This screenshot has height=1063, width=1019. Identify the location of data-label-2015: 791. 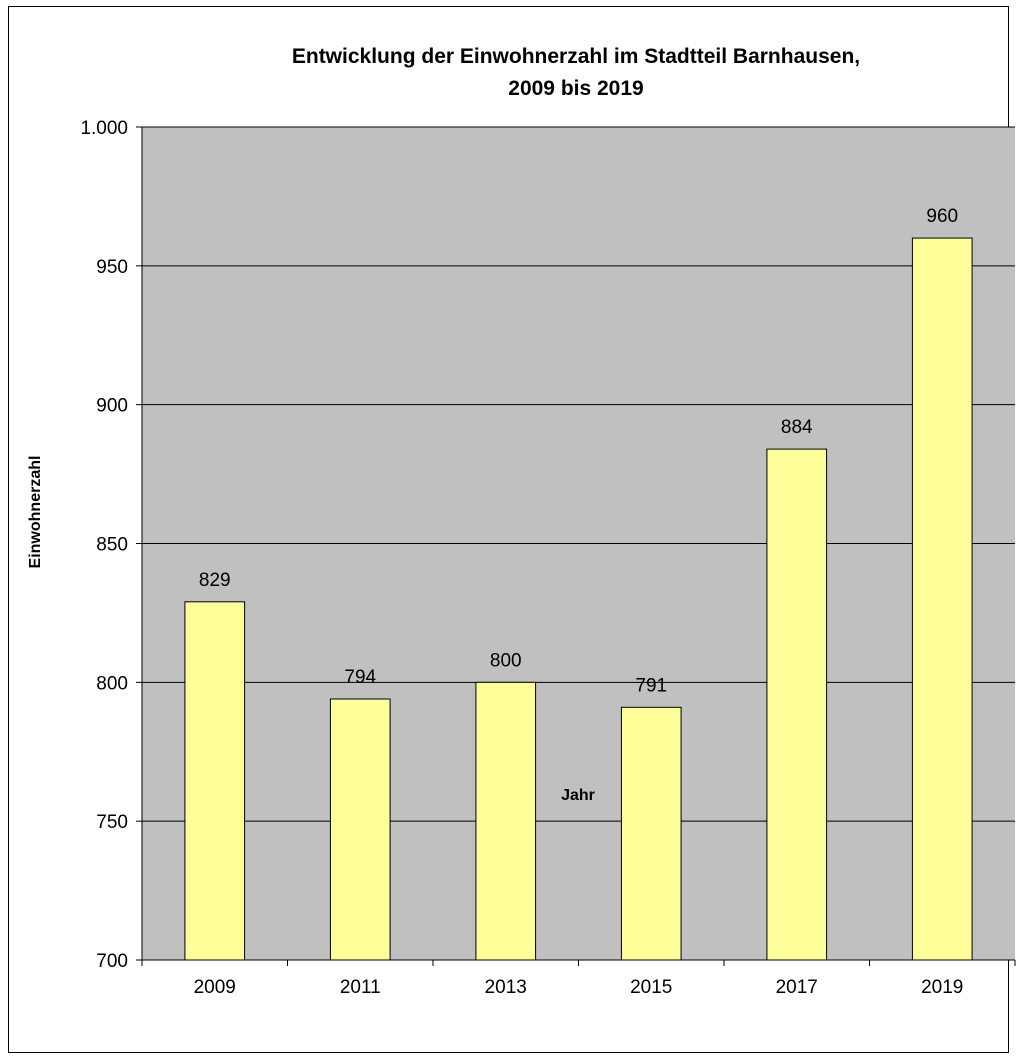
(651, 685).